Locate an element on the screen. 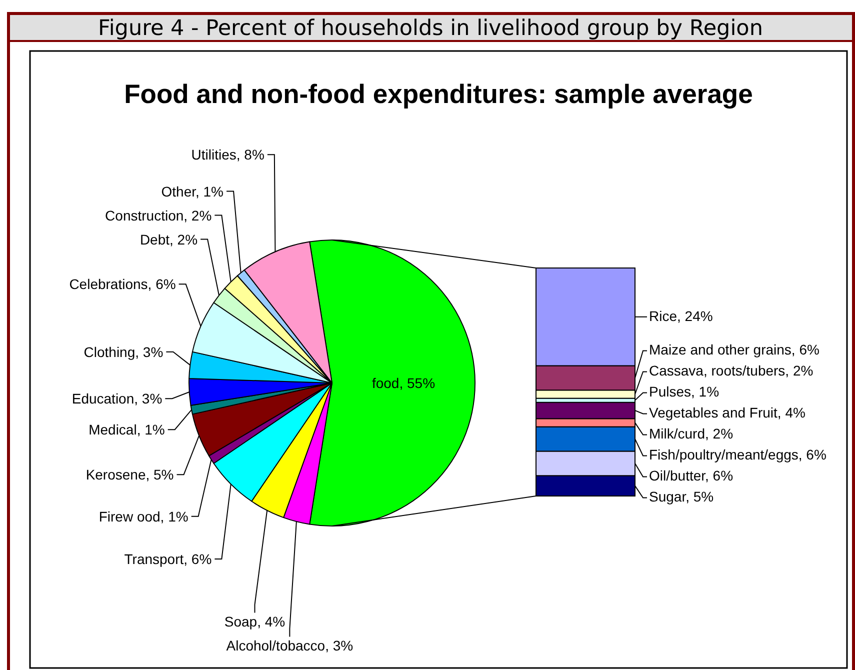 The height and width of the screenshot is (670, 855). data-label: Pulses, 1% is located at coordinates (684, 392).